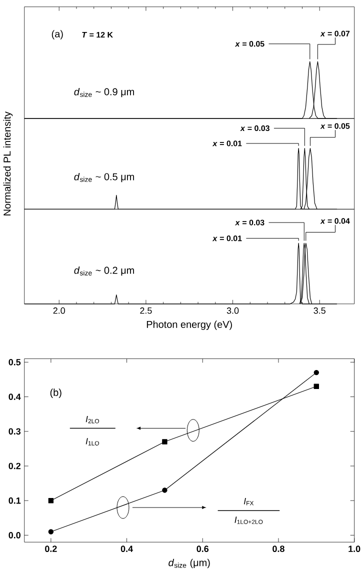 The height and width of the screenshot is (585, 364). What do you see at coordinates (14, 500) in the screenshot?
I see `y-tick-label: 0.1` at bounding box center [14, 500].